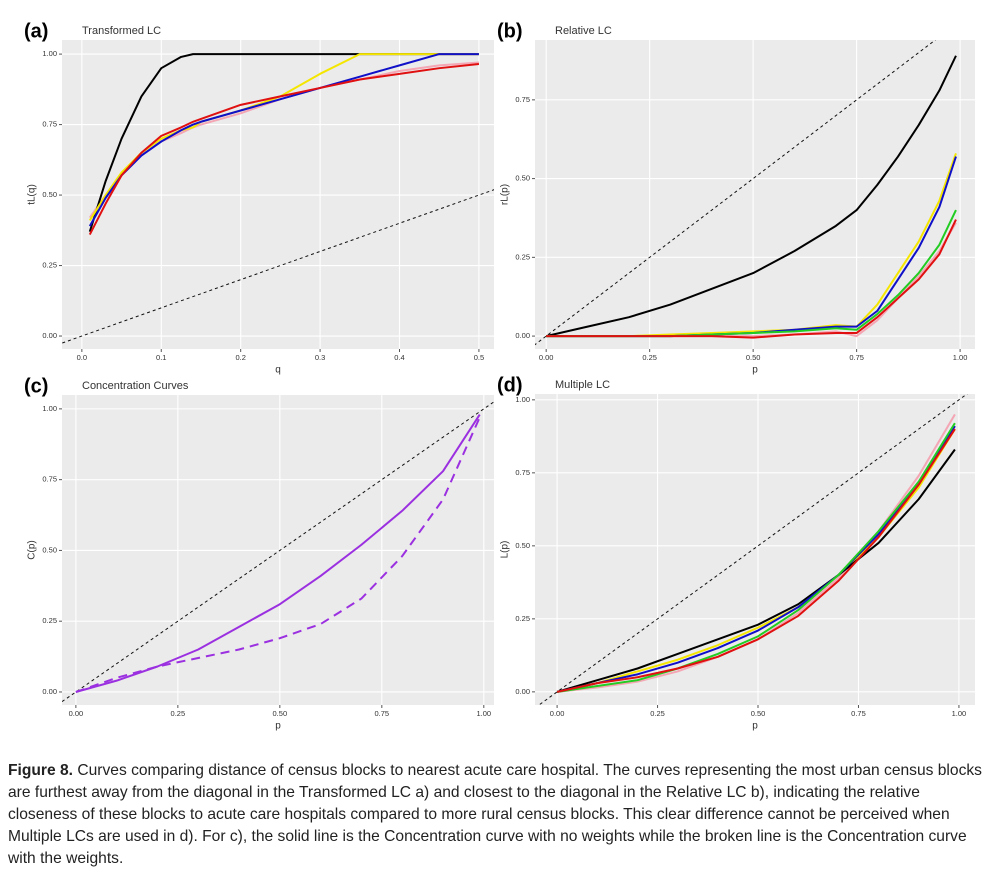  I want to click on y-axis-label: rL(p), so click(505, 194).